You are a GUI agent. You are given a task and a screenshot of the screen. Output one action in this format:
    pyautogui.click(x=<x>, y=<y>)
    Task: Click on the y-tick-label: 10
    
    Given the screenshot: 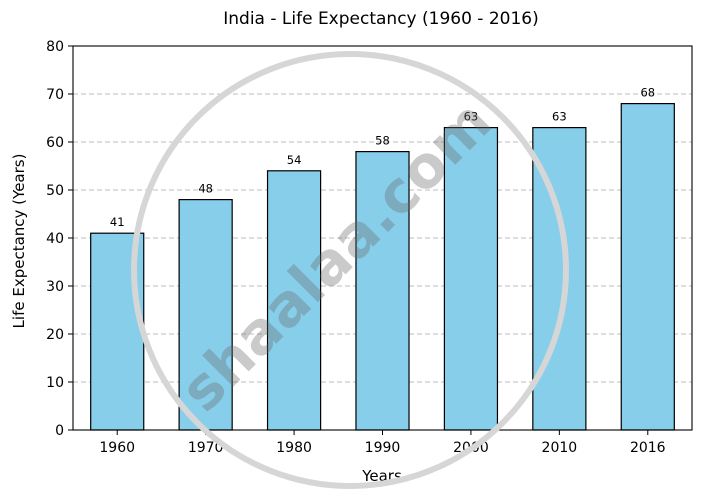 What is the action you would take?
    pyautogui.click(x=55, y=383)
    